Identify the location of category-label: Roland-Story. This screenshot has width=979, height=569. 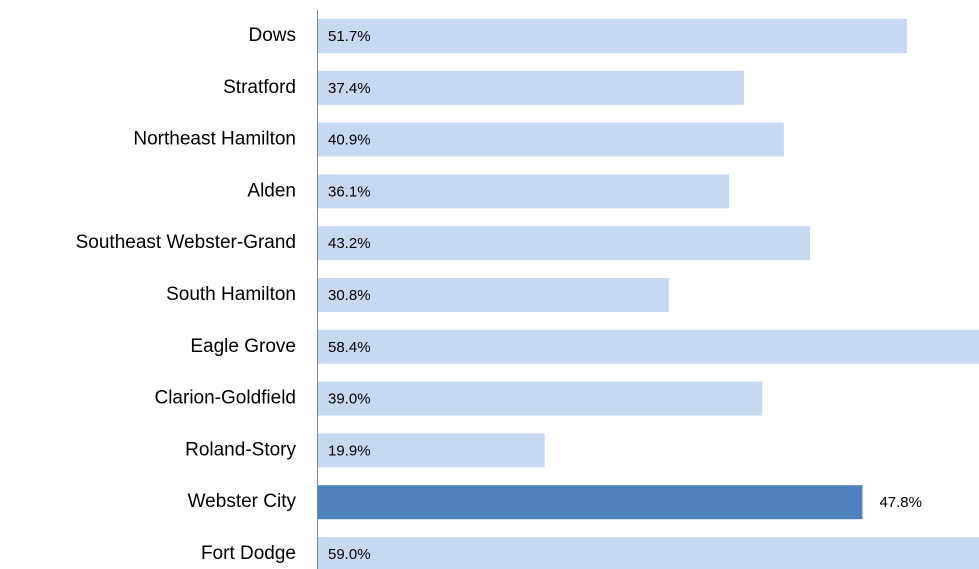
(240, 449).